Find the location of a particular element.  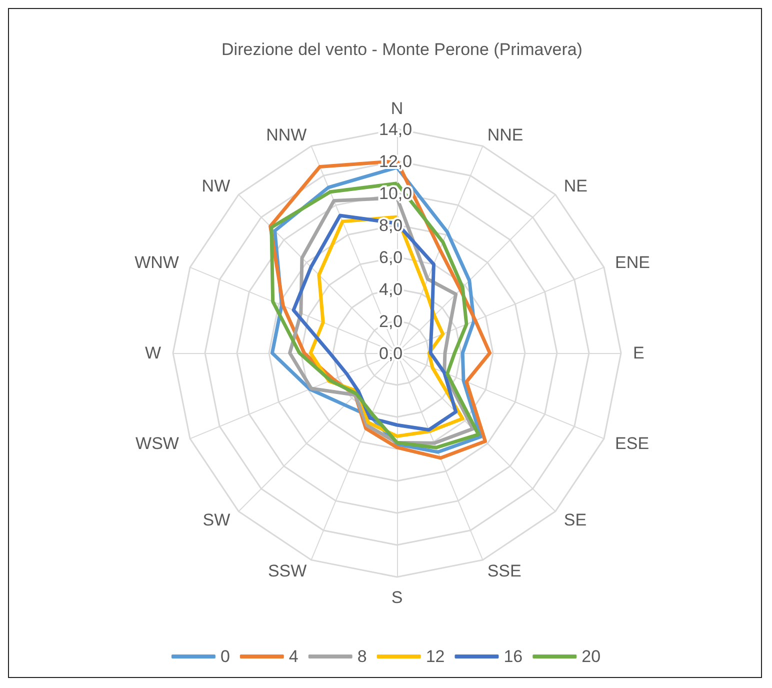

spoke-label: NE is located at coordinates (576, 186).